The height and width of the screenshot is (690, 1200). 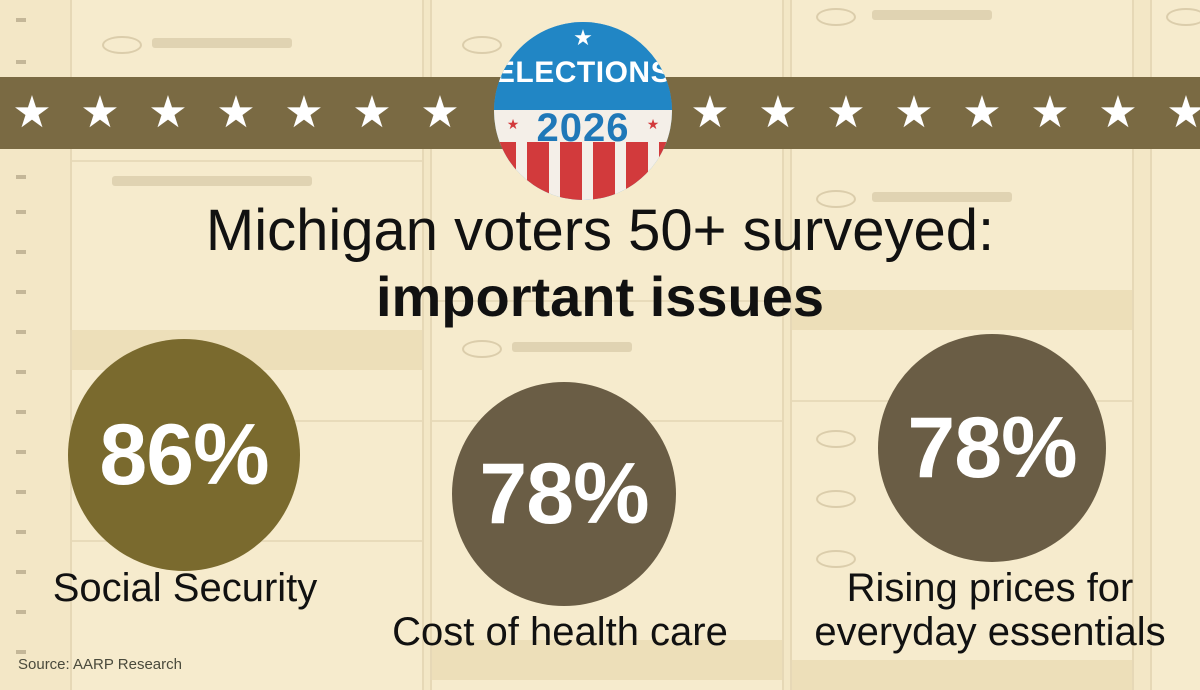 What do you see at coordinates (560, 632) in the screenshot?
I see `stat-label-health-care: Cost of health care` at bounding box center [560, 632].